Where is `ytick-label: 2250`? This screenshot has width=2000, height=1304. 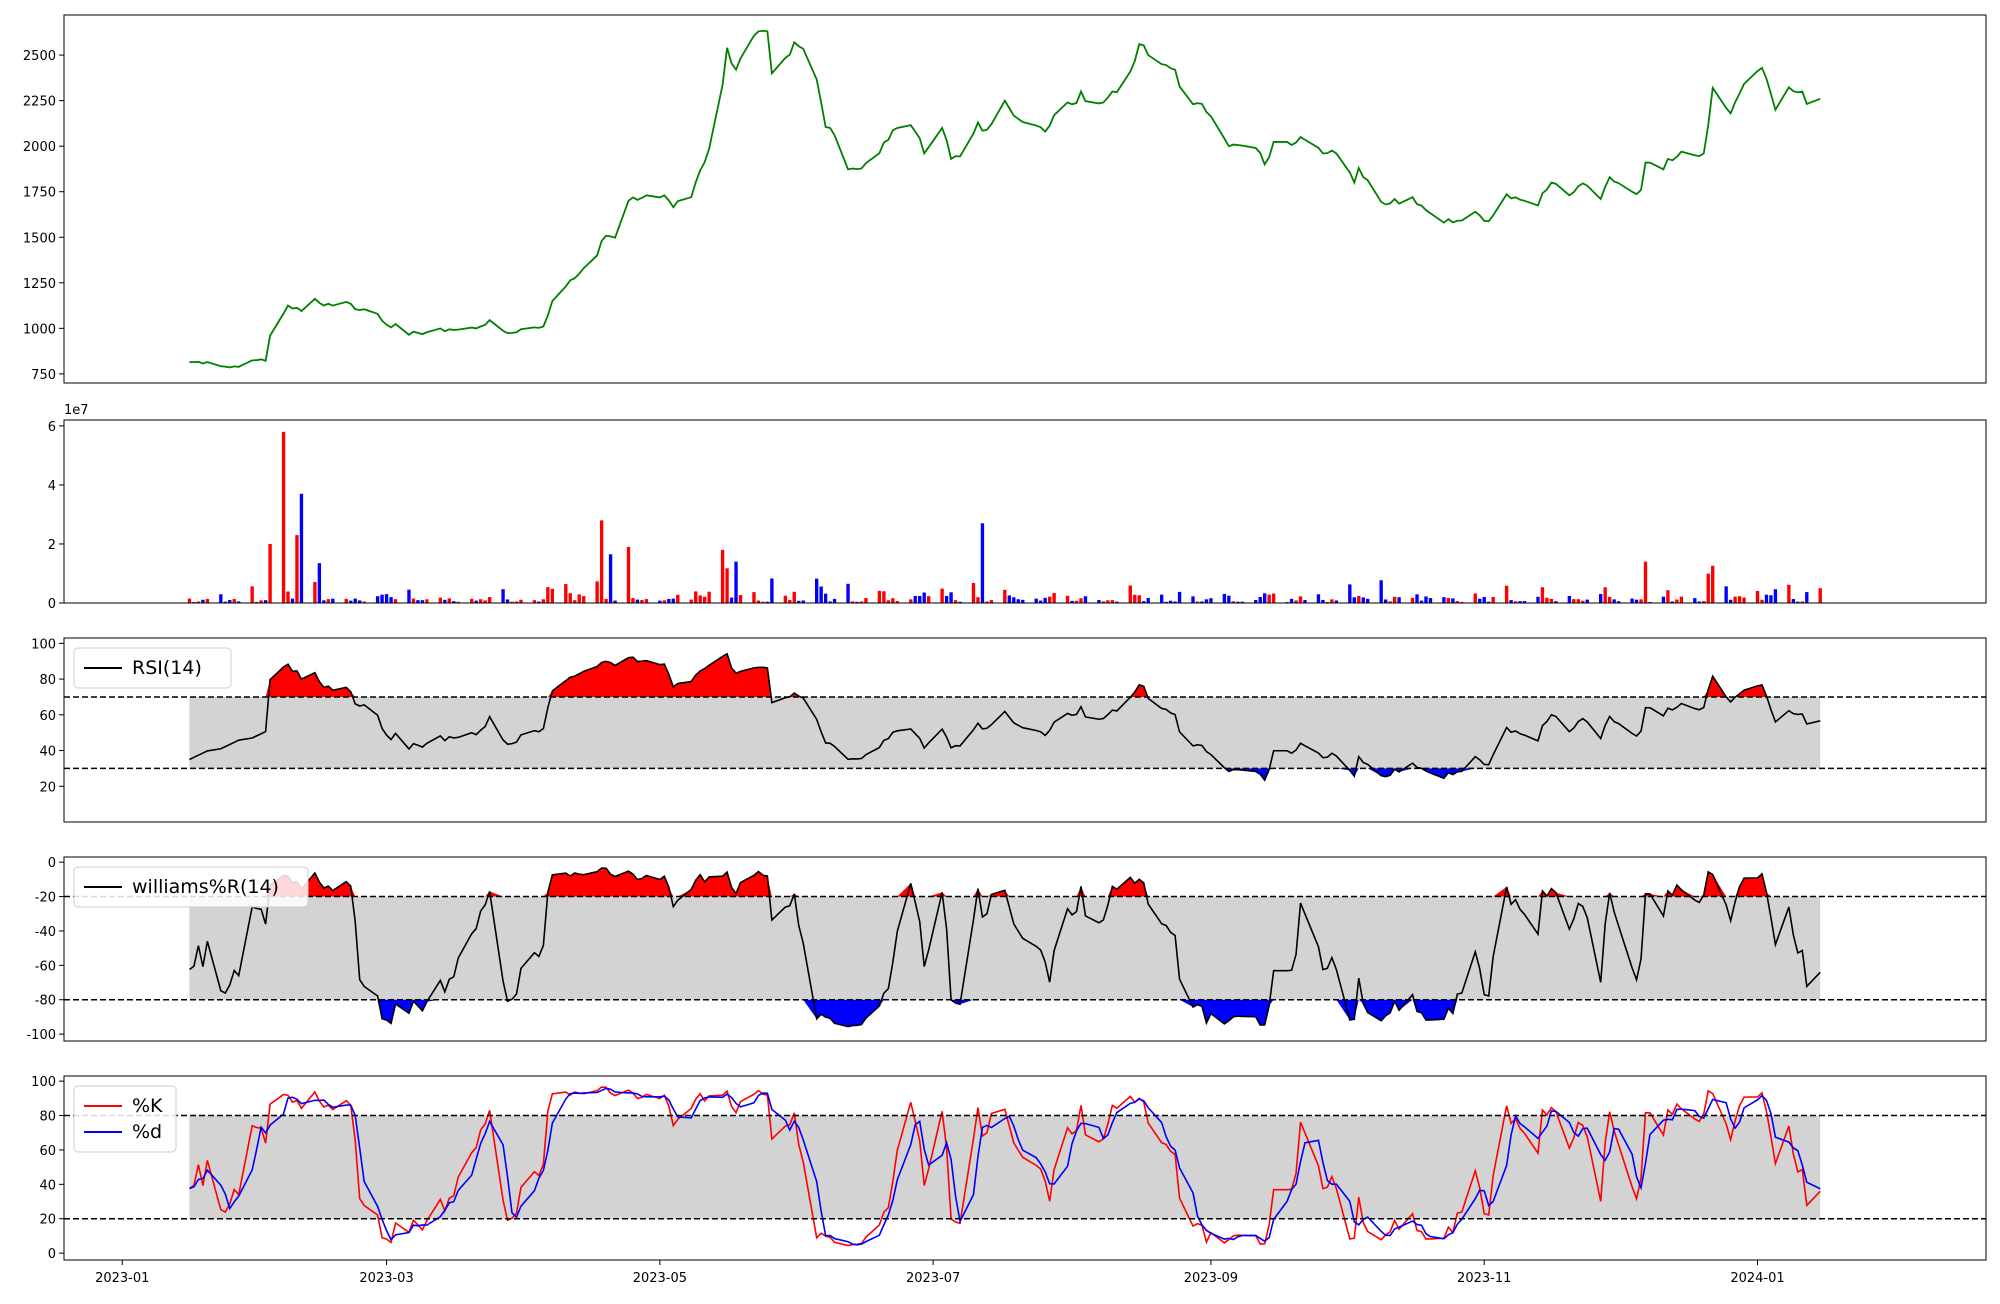 ytick-label: 2250 is located at coordinates (39, 102).